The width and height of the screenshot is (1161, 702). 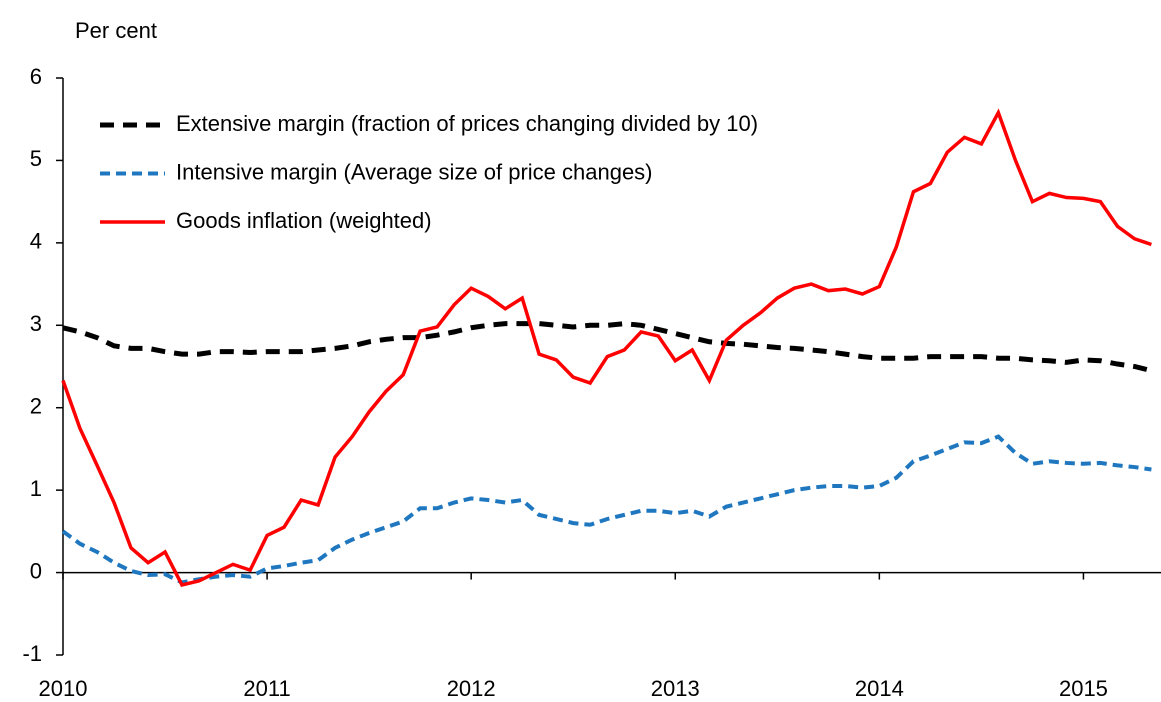 I want to click on y-tick-label: 3, so click(x=36, y=323).